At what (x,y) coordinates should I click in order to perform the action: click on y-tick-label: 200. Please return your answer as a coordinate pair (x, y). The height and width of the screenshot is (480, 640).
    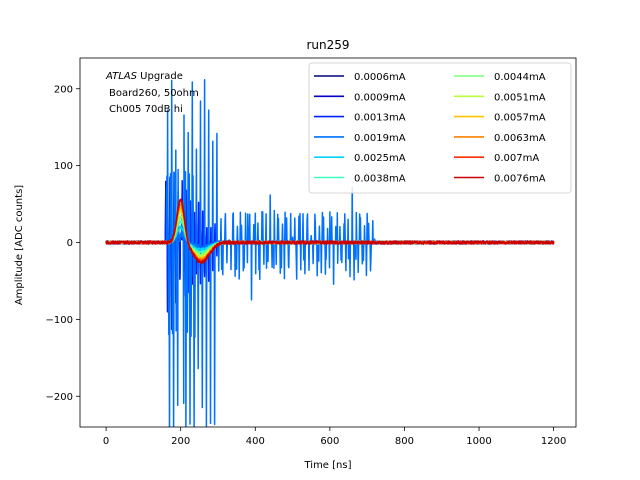
    Looking at the image, I should click on (63, 89).